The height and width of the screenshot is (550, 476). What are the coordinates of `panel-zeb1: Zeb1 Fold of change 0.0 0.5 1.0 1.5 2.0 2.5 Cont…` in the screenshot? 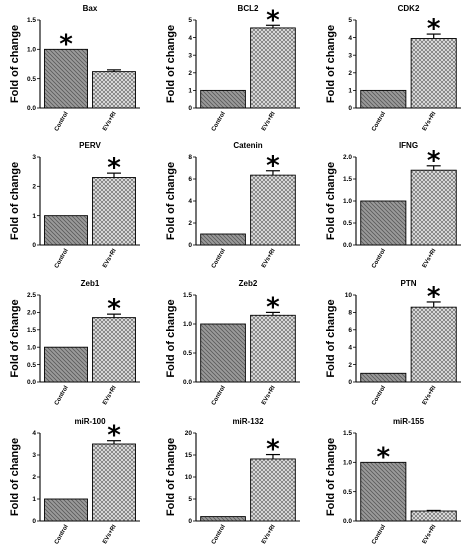 It's located at (74, 342).